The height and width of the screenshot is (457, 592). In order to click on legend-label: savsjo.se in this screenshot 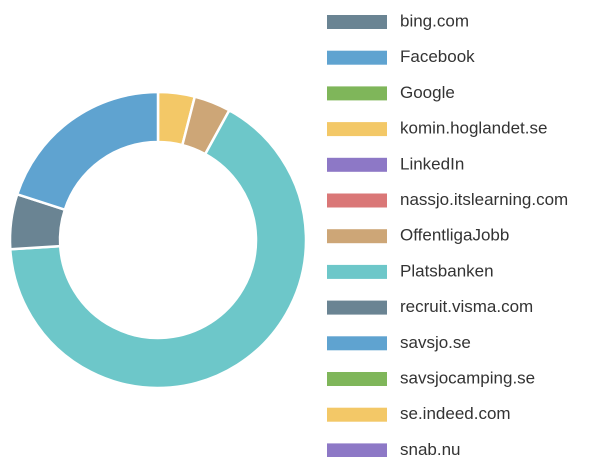, I will do `click(435, 342)`.